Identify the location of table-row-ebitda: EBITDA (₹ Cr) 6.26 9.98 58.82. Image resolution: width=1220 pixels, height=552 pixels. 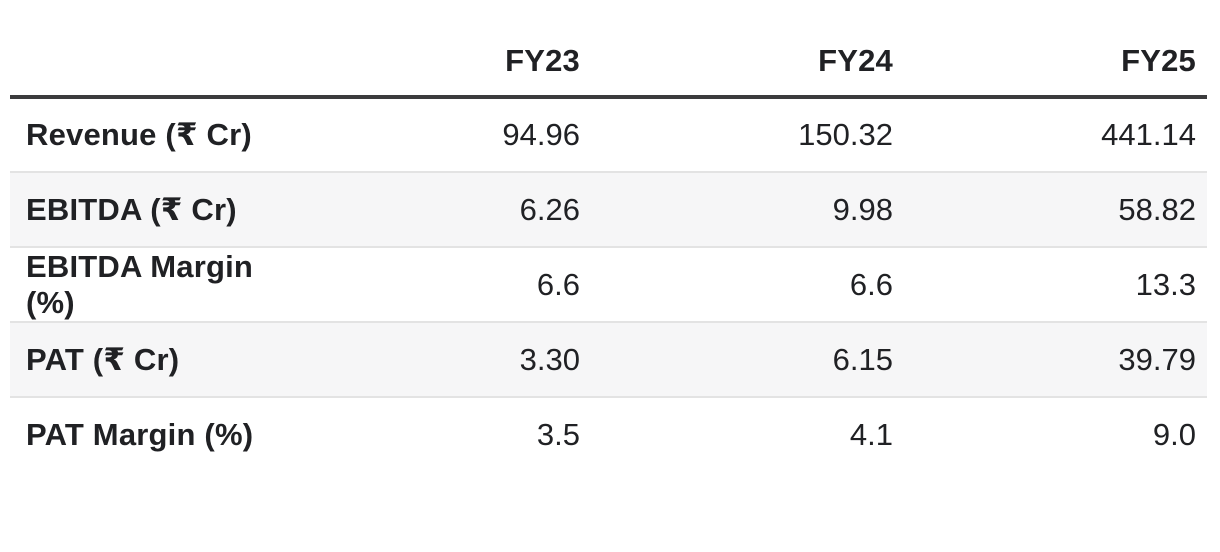
(608, 209).